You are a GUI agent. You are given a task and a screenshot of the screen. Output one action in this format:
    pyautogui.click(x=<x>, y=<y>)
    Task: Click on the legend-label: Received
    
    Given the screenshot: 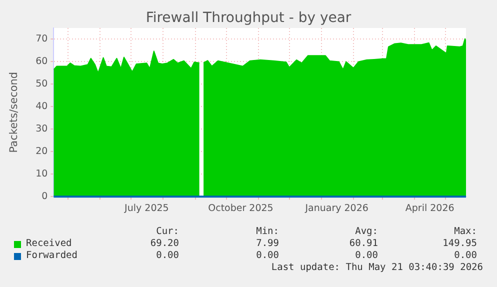 What is the action you would take?
    pyautogui.click(x=49, y=243)
    